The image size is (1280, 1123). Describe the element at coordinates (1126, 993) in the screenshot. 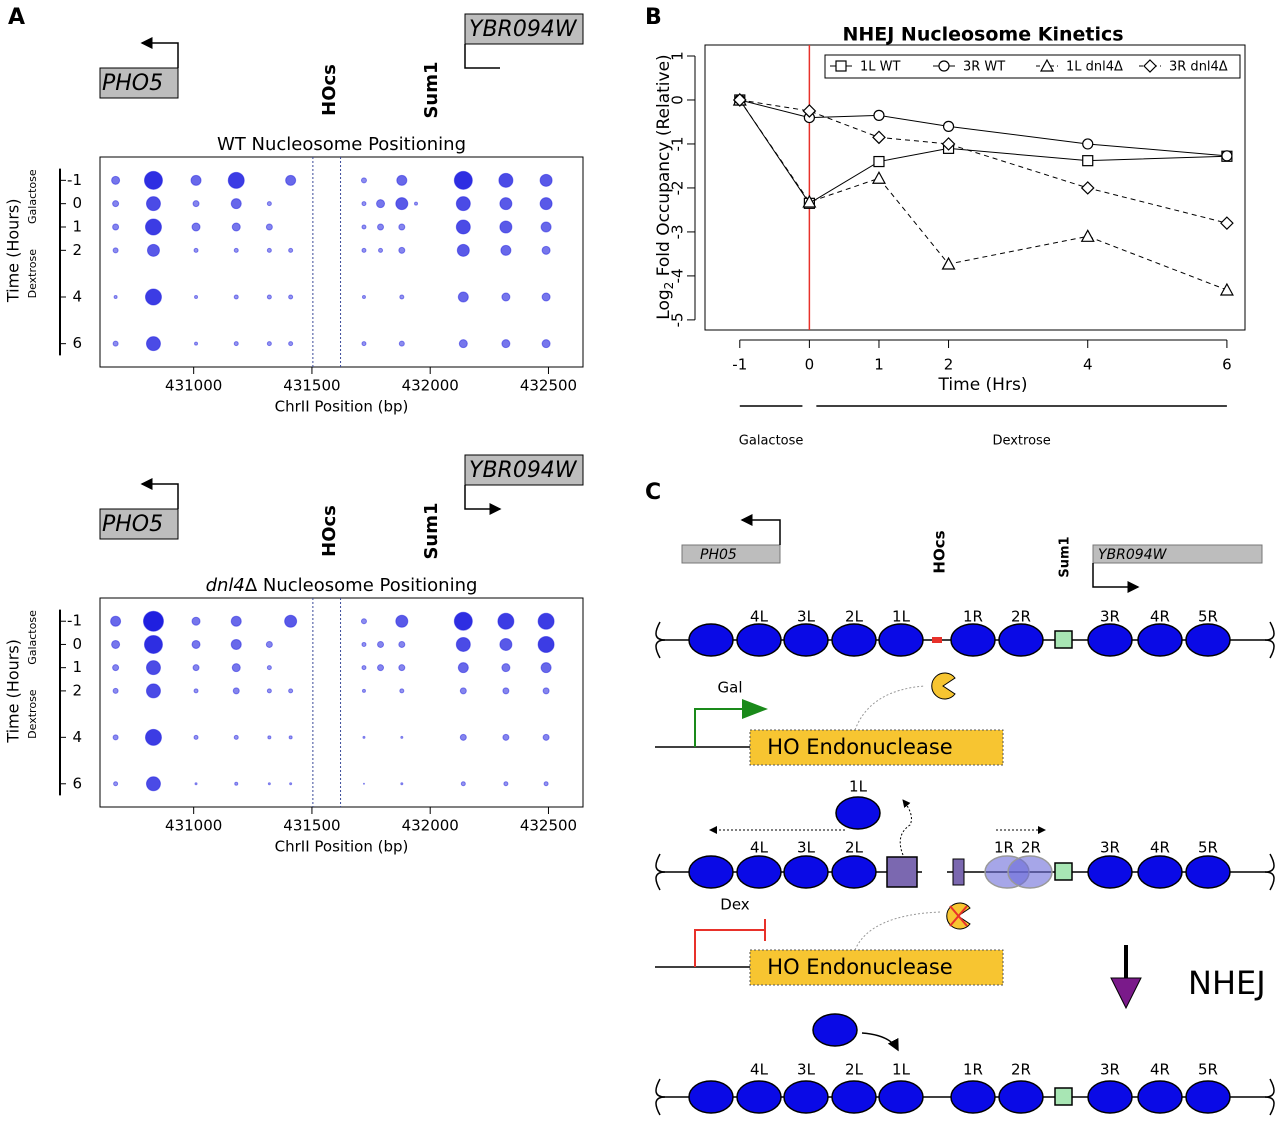

I see `process-head` at that location.